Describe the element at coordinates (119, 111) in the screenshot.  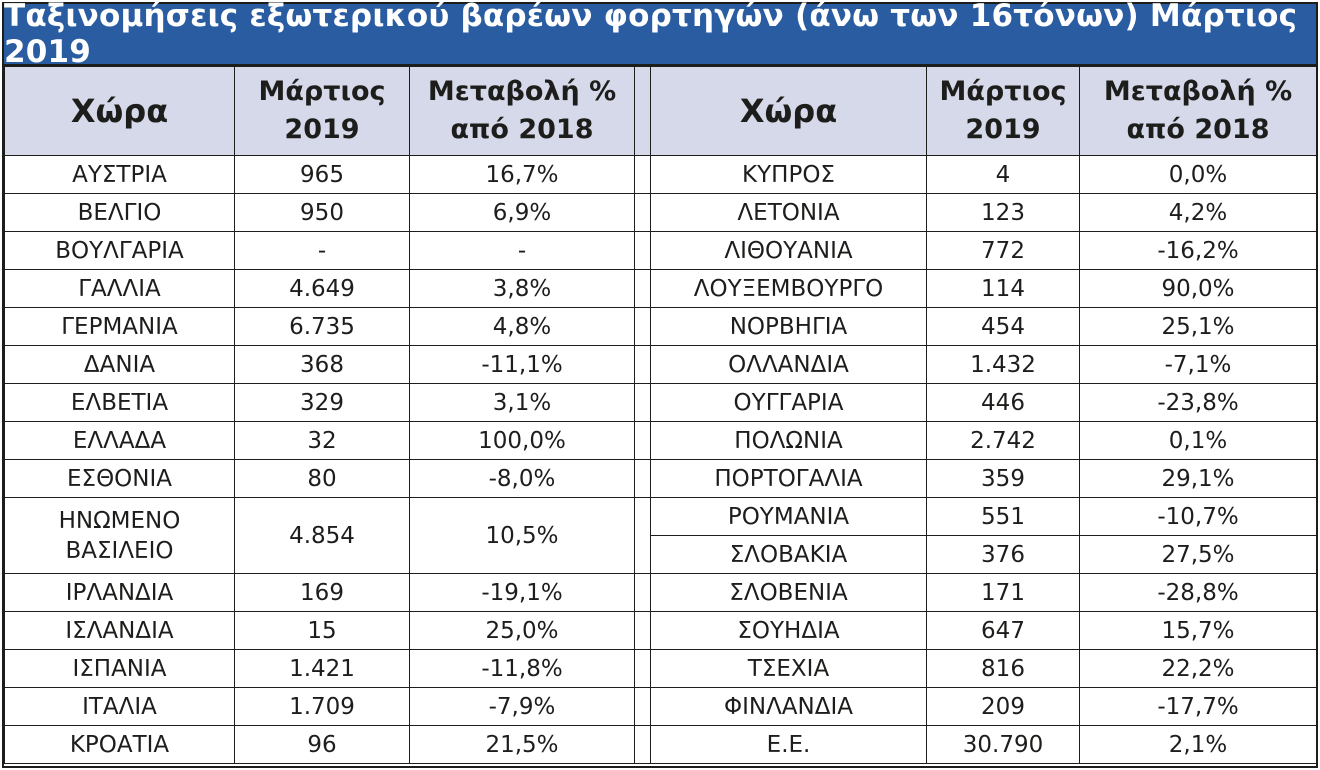
I see `left-country-header: Χώρα` at that location.